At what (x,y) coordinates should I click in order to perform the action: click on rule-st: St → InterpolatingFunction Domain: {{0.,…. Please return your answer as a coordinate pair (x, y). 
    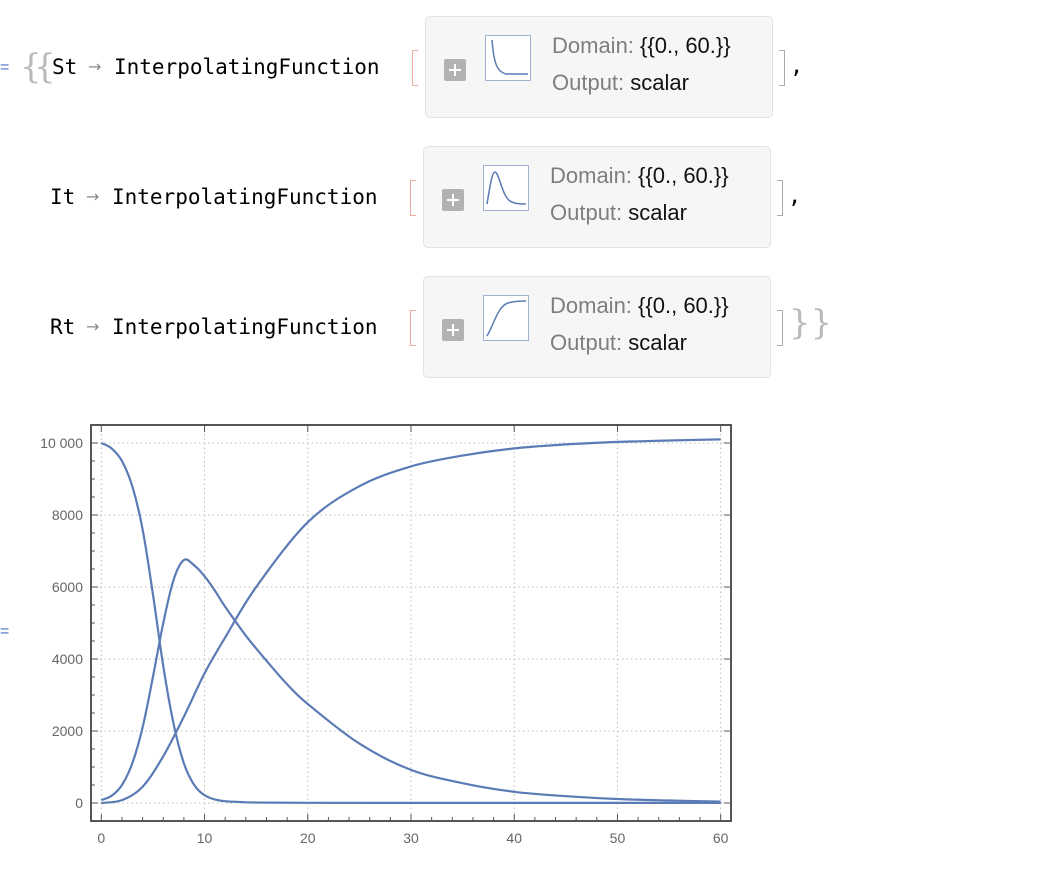
    Looking at the image, I should click on (410, 68).